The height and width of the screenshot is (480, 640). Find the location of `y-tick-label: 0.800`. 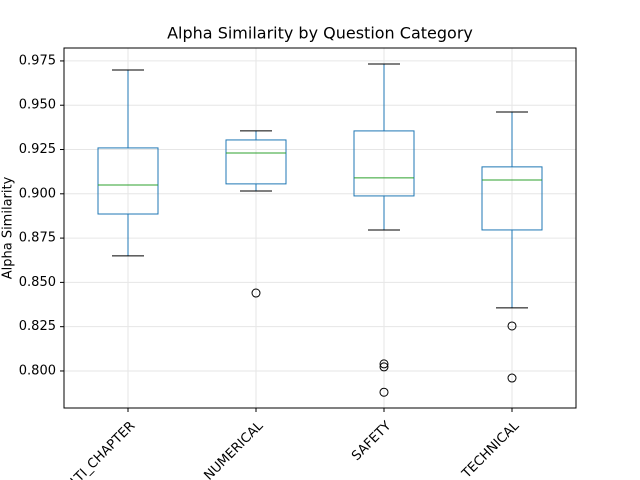

y-tick-label: 0.800 is located at coordinates (37, 370).